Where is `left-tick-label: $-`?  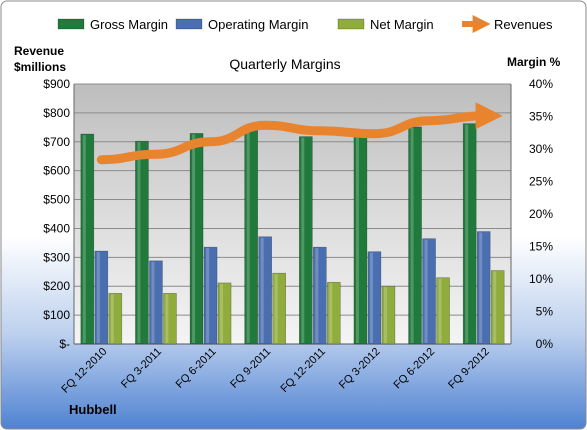 left-tick-label: $- is located at coordinates (64, 344).